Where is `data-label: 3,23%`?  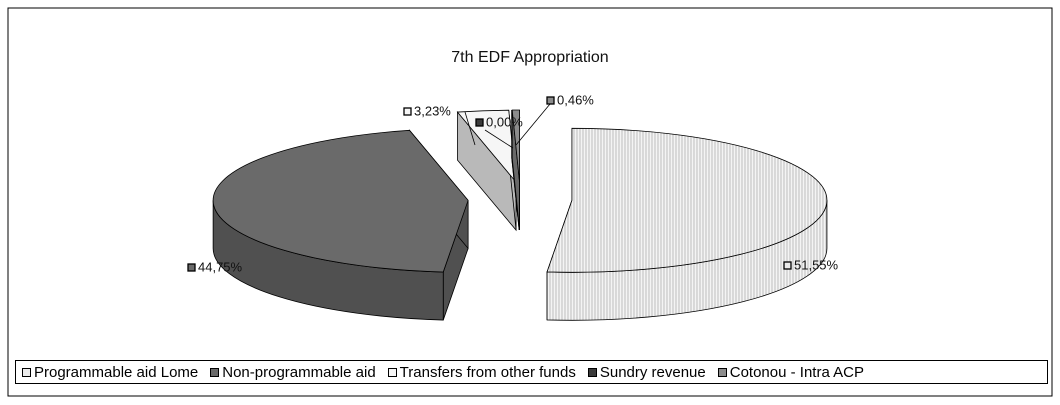 data-label: 3,23% is located at coordinates (432, 110).